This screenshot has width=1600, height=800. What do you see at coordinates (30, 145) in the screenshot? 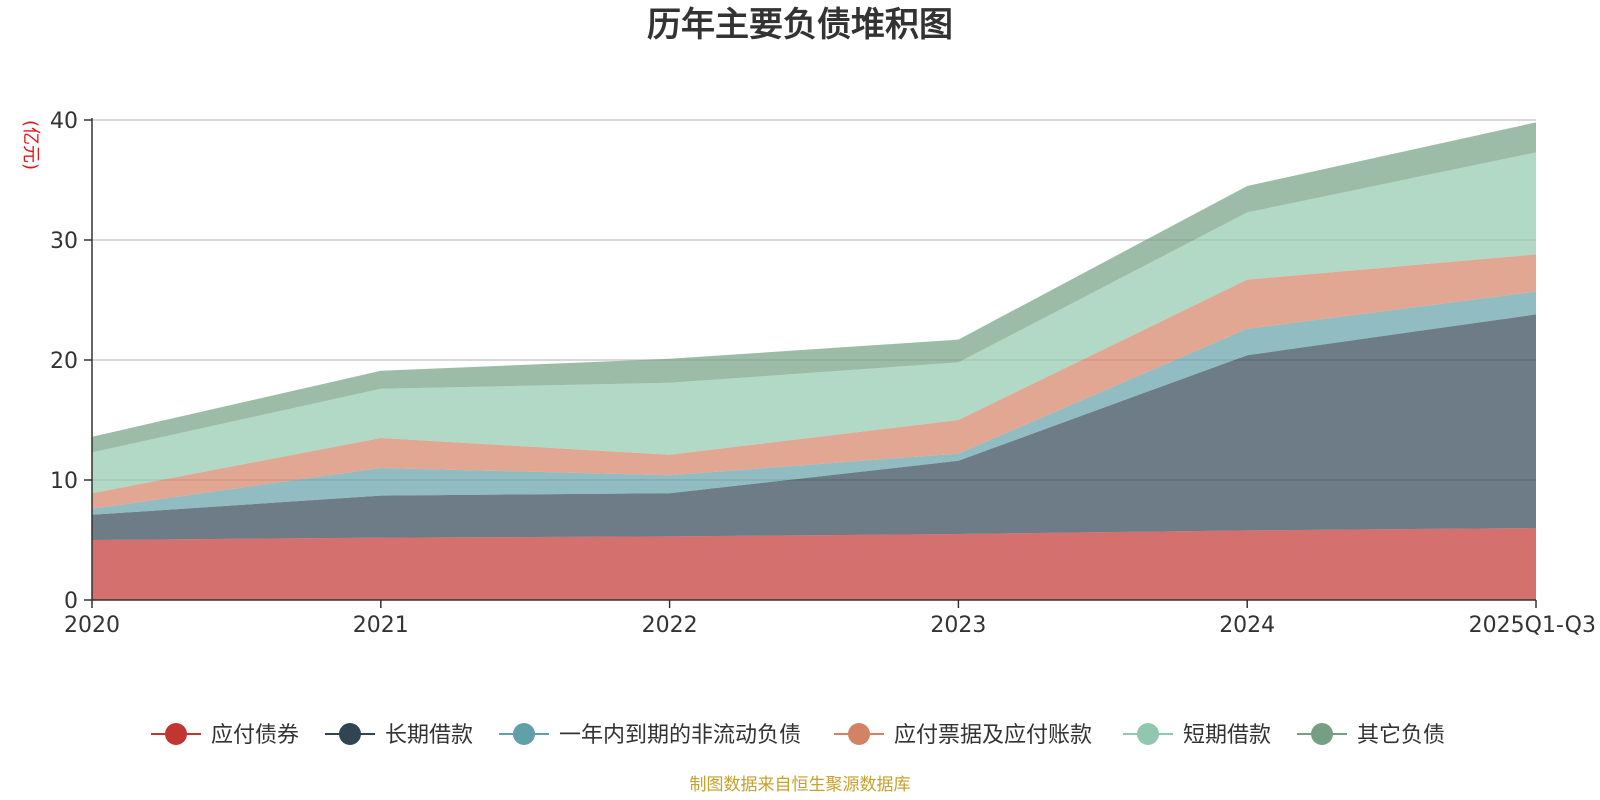
I see `y-axis-unit: (亿元)` at bounding box center [30, 145].